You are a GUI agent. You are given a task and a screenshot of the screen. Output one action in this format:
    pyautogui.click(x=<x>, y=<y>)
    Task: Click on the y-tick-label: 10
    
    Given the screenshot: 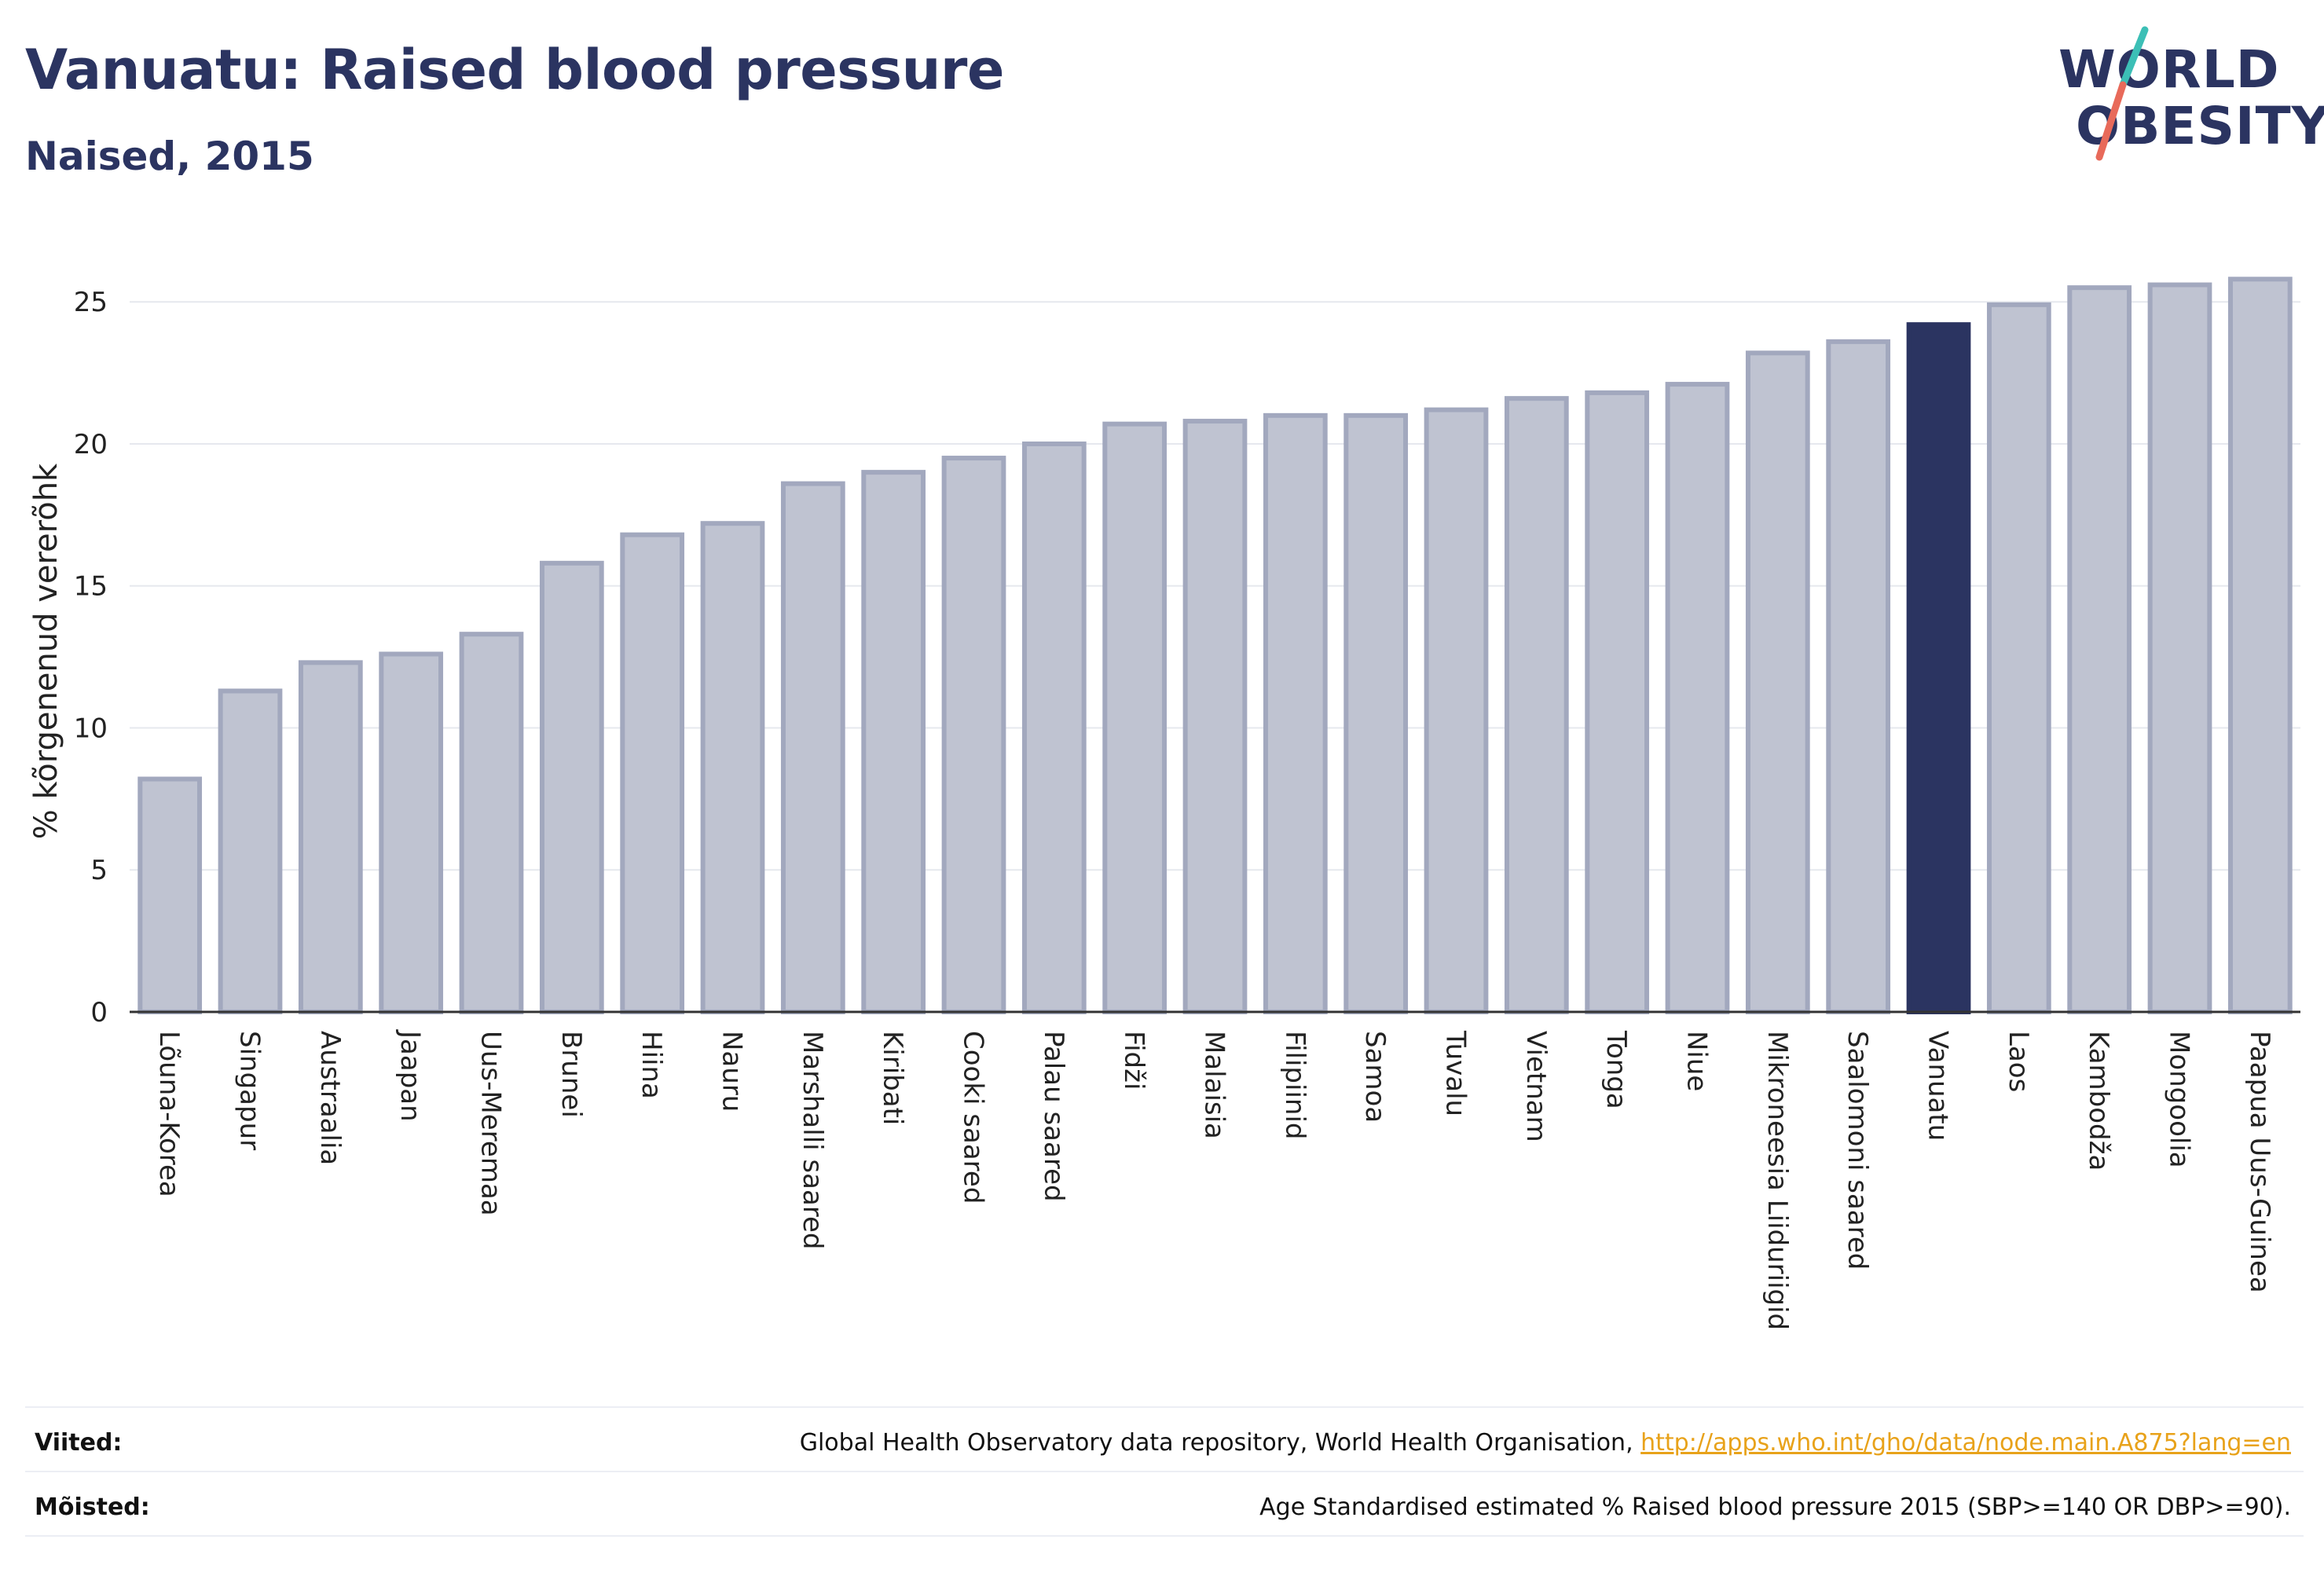 What is the action you would take?
    pyautogui.click(x=91, y=728)
    